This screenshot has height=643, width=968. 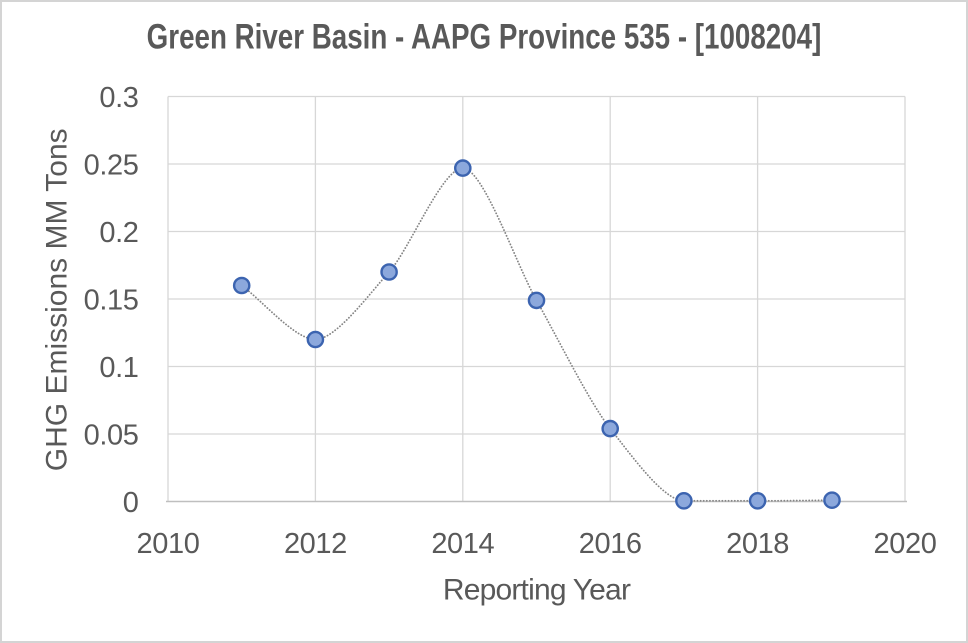 I want to click on svg-text: 0.1, so click(x=118, y=368).